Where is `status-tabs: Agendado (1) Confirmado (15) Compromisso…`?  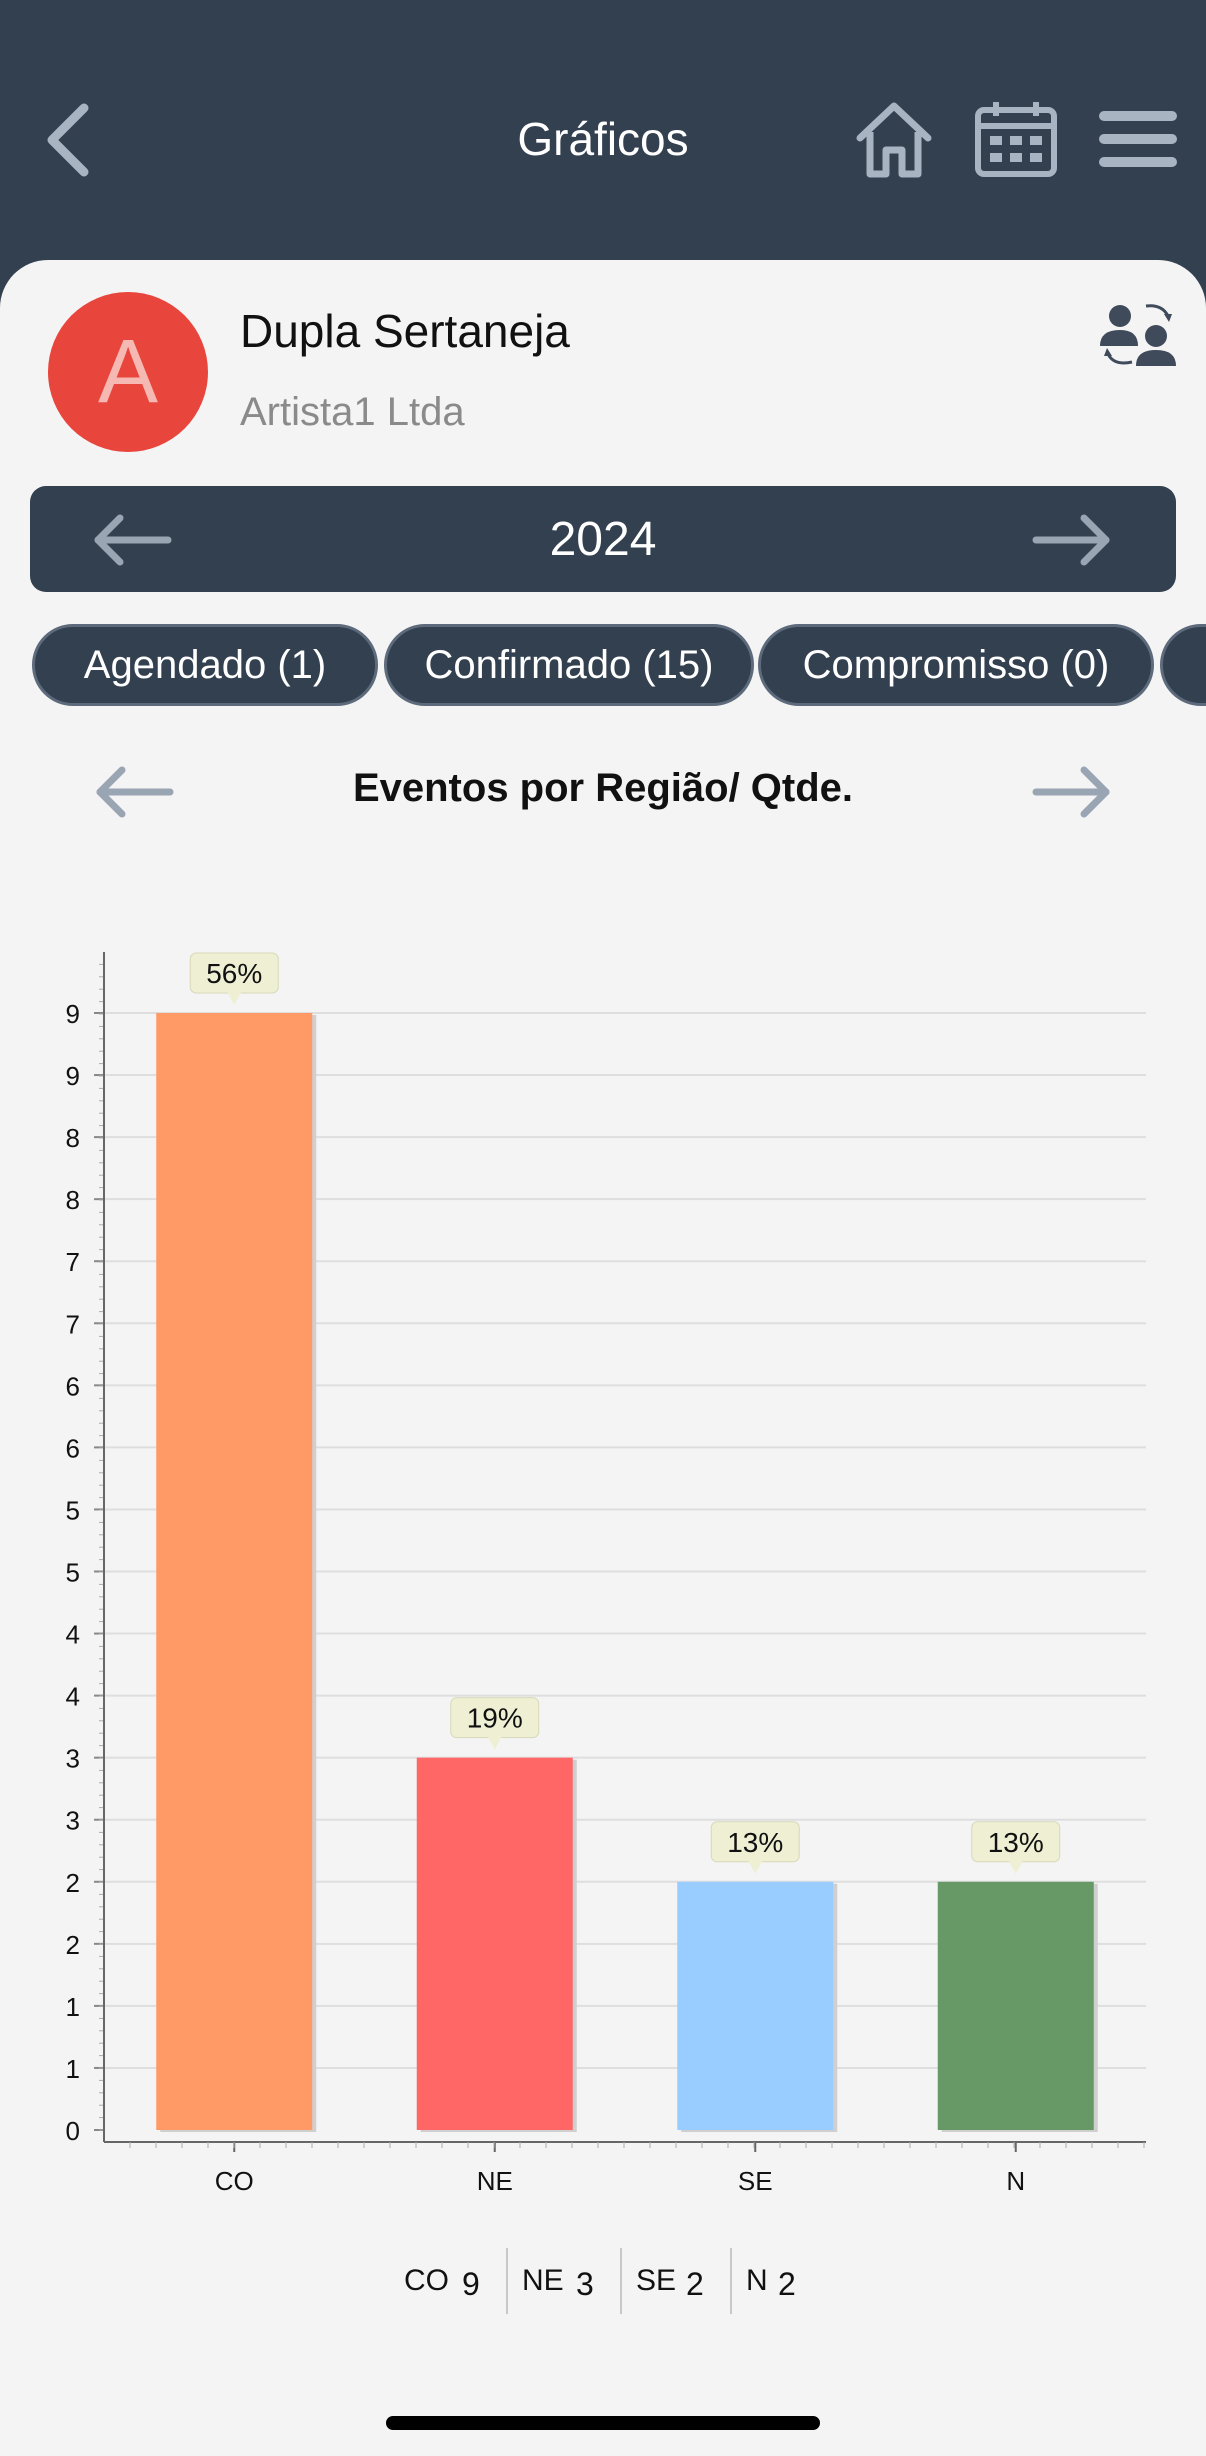 status-tabs: Agendado (1) Confirmado (15) Compromisso… is located at coordinates (603, 666).